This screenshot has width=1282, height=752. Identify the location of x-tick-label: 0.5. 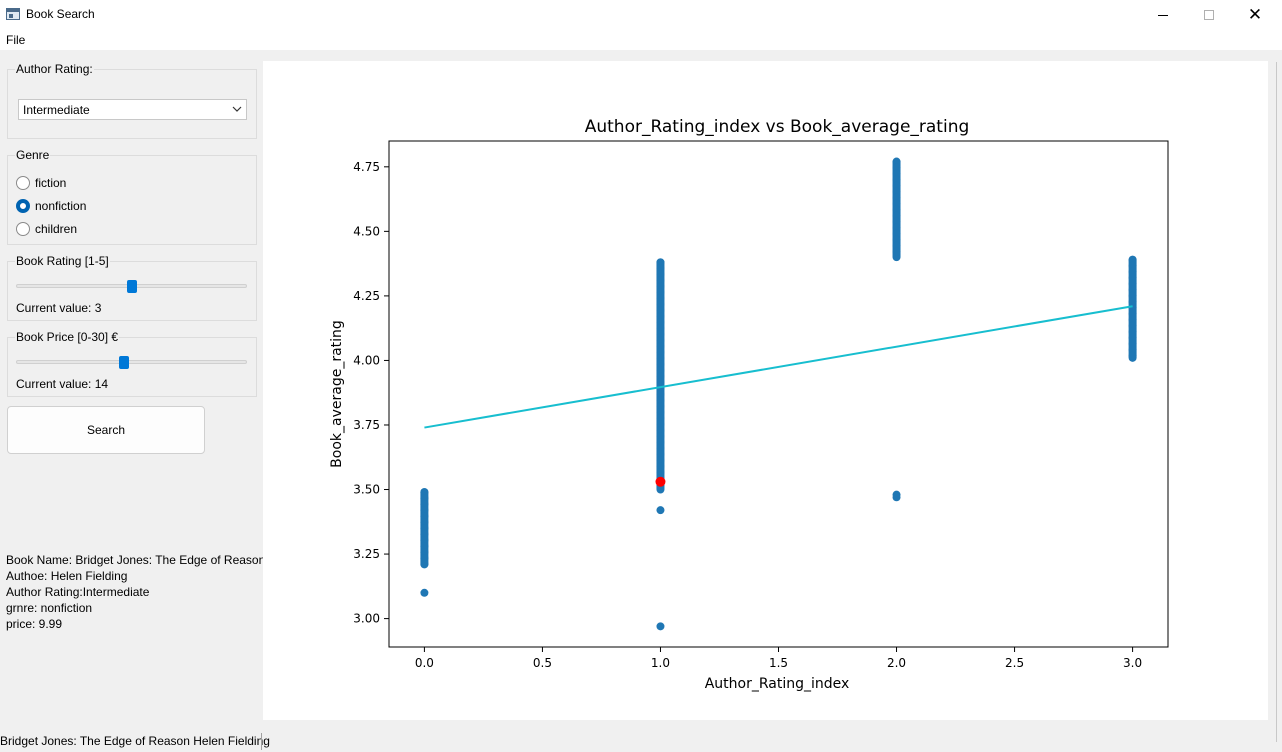
(542, 663).